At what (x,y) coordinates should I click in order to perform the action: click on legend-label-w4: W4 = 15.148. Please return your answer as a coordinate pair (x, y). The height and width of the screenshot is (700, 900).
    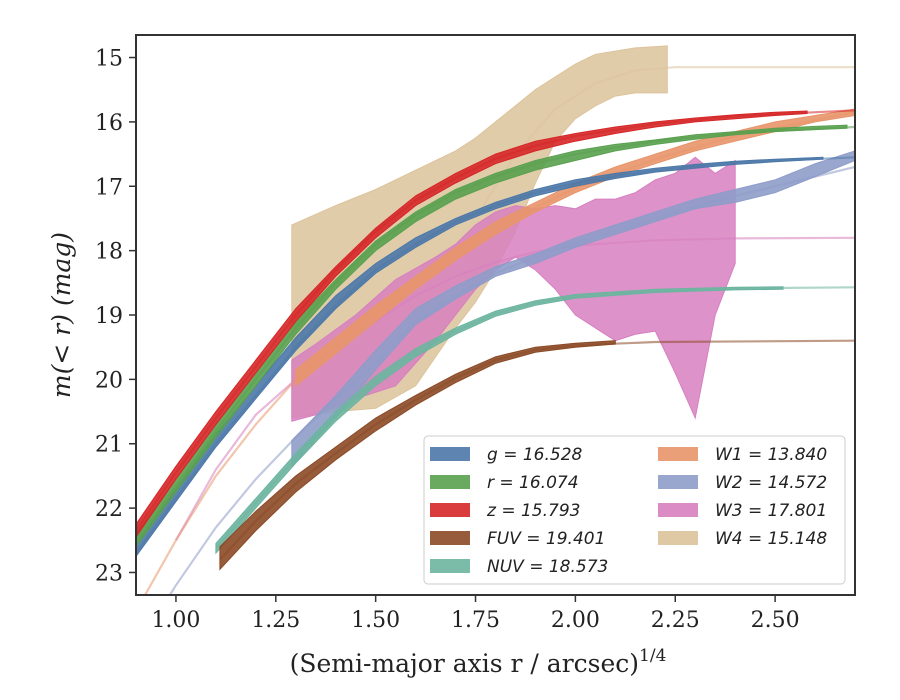
    Looking at the image, I should click on (771, 539).